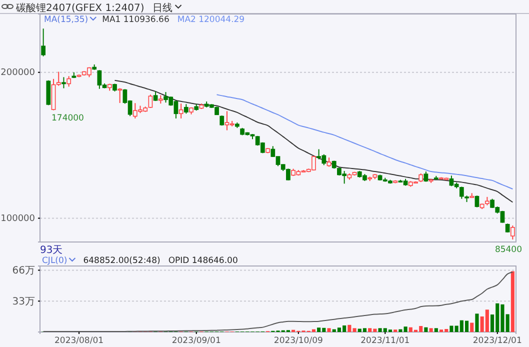 Image resolution: width=529 pixels, height=347 pixels. I want to click on x-tick-label: 2023/11/01, so click(385, 341).